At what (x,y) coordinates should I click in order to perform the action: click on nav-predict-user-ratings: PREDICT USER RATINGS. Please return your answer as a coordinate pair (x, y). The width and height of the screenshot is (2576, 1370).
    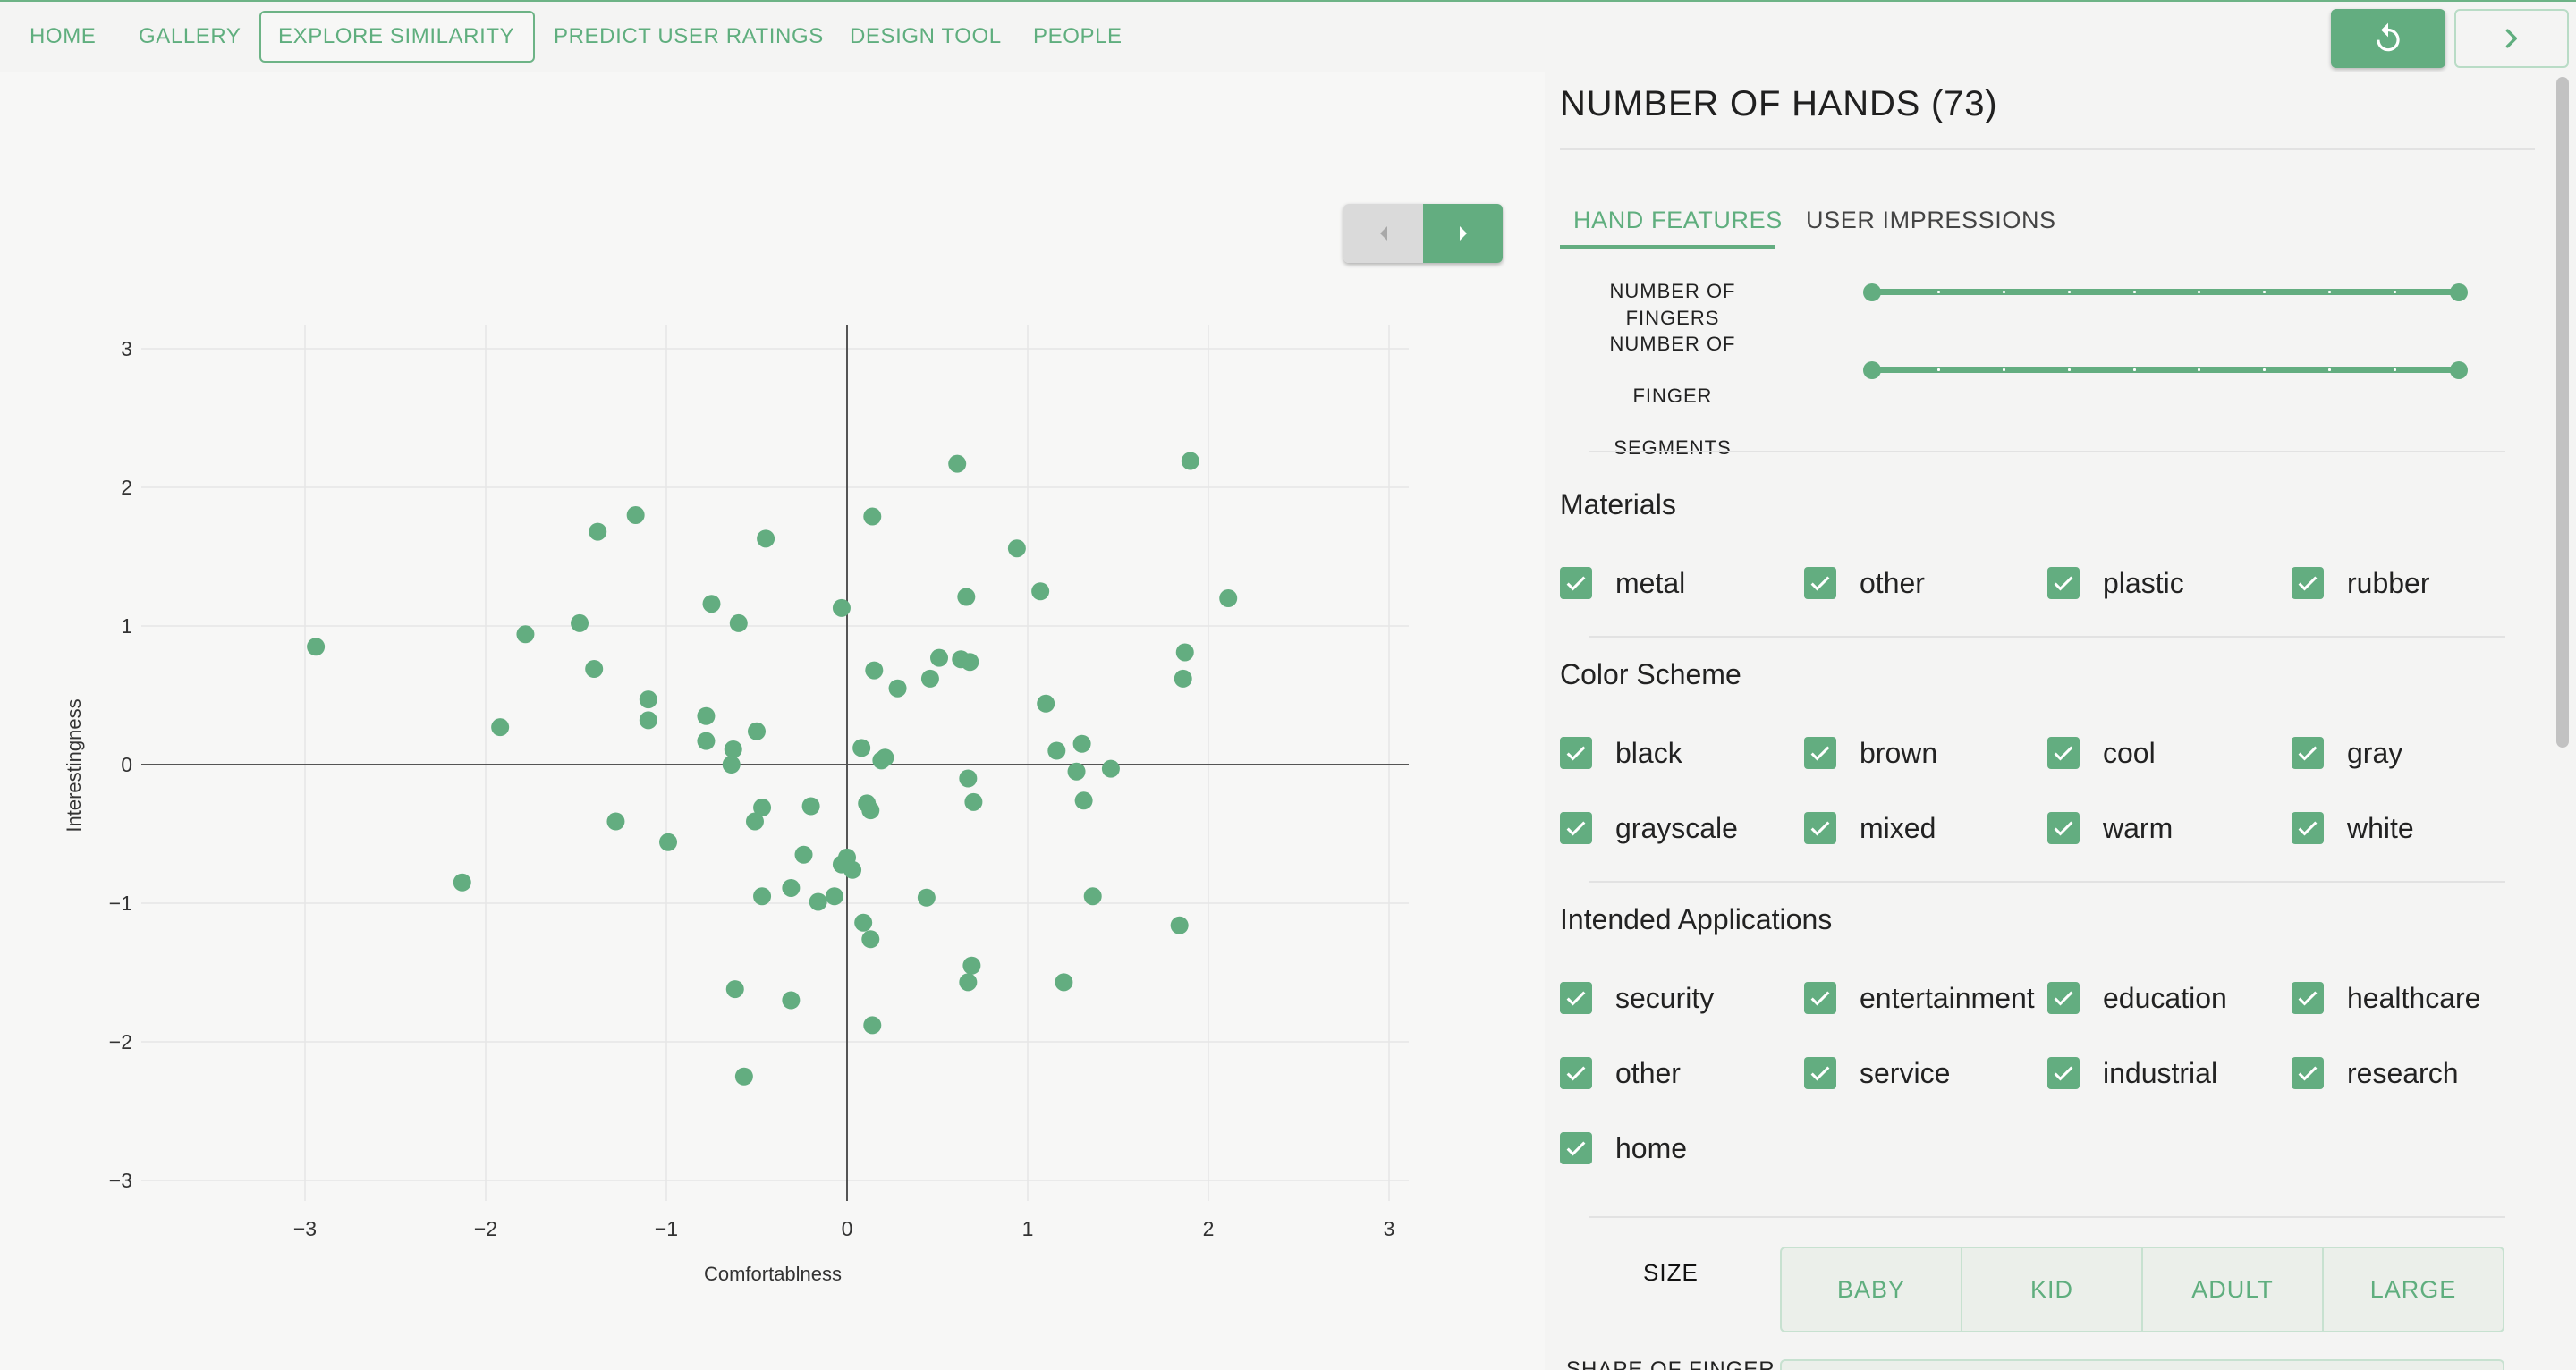
    Looking at the image, I should click on (689, 36).